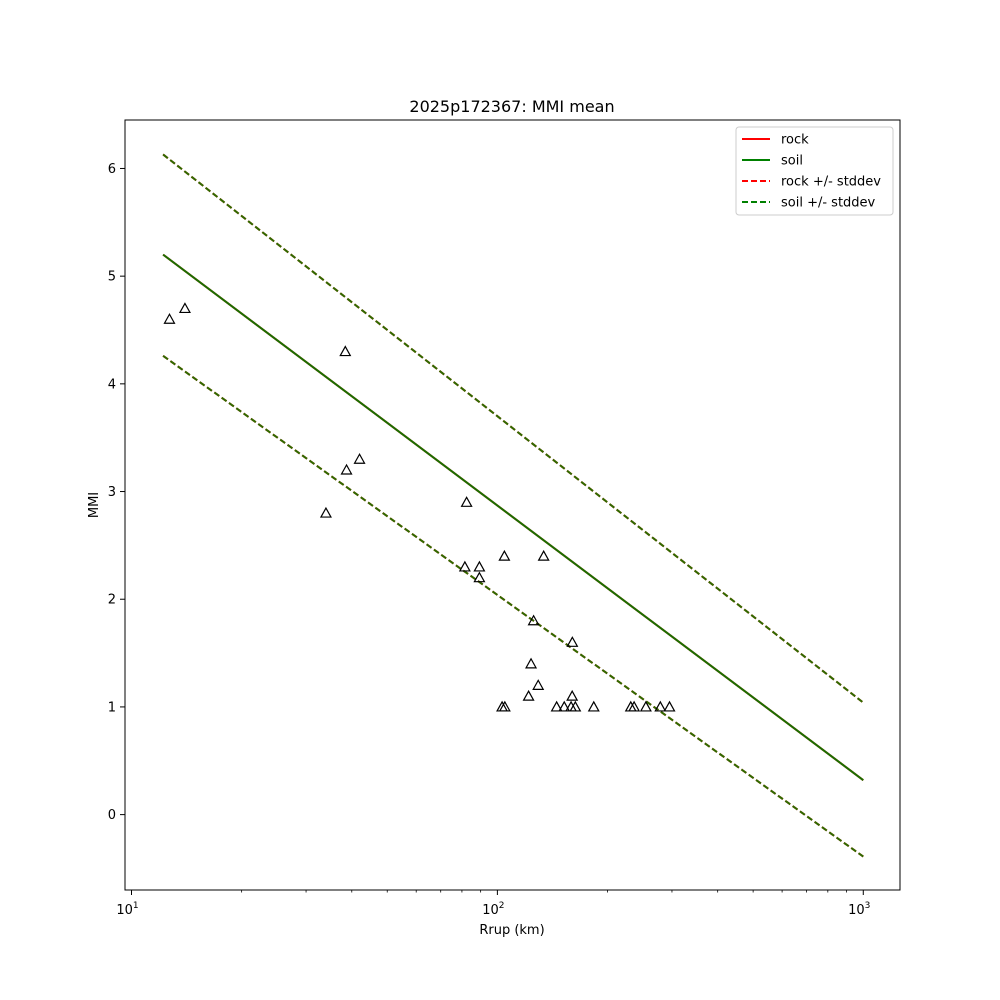 The width and height of the screenshot is (1000, 1000). Describe the element at coordinates (112, 492) in the screenshot. I see `y-tick-label: 3` at that location.